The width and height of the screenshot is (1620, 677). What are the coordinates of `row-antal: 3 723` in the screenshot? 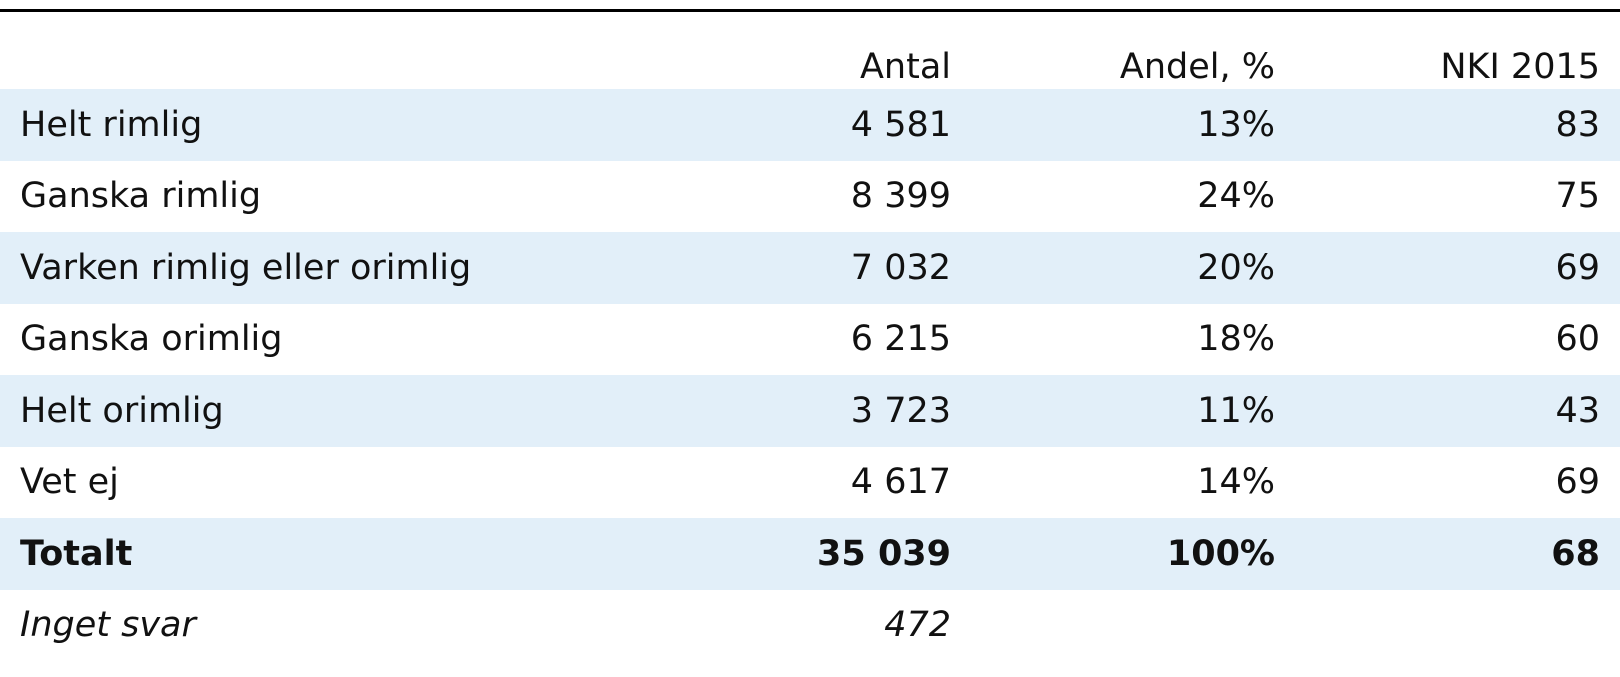 It's located at (900, 410).